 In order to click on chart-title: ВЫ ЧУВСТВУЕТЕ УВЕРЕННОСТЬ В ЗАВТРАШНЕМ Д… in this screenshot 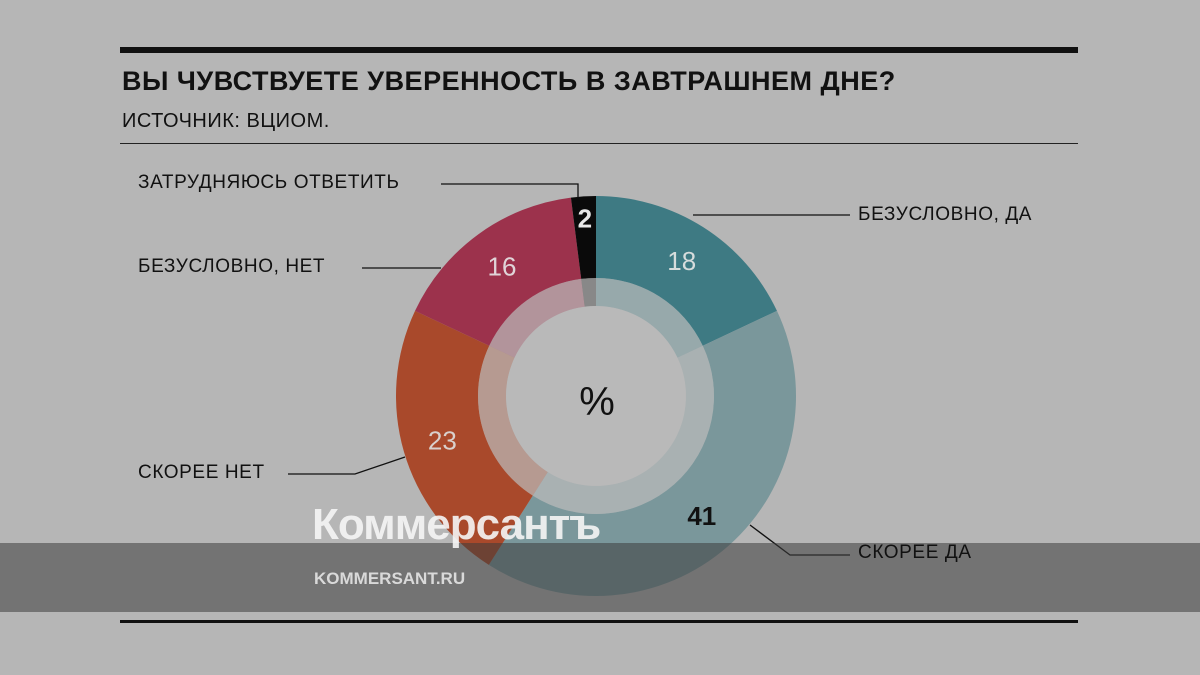, I will do `click(509, 81)`.